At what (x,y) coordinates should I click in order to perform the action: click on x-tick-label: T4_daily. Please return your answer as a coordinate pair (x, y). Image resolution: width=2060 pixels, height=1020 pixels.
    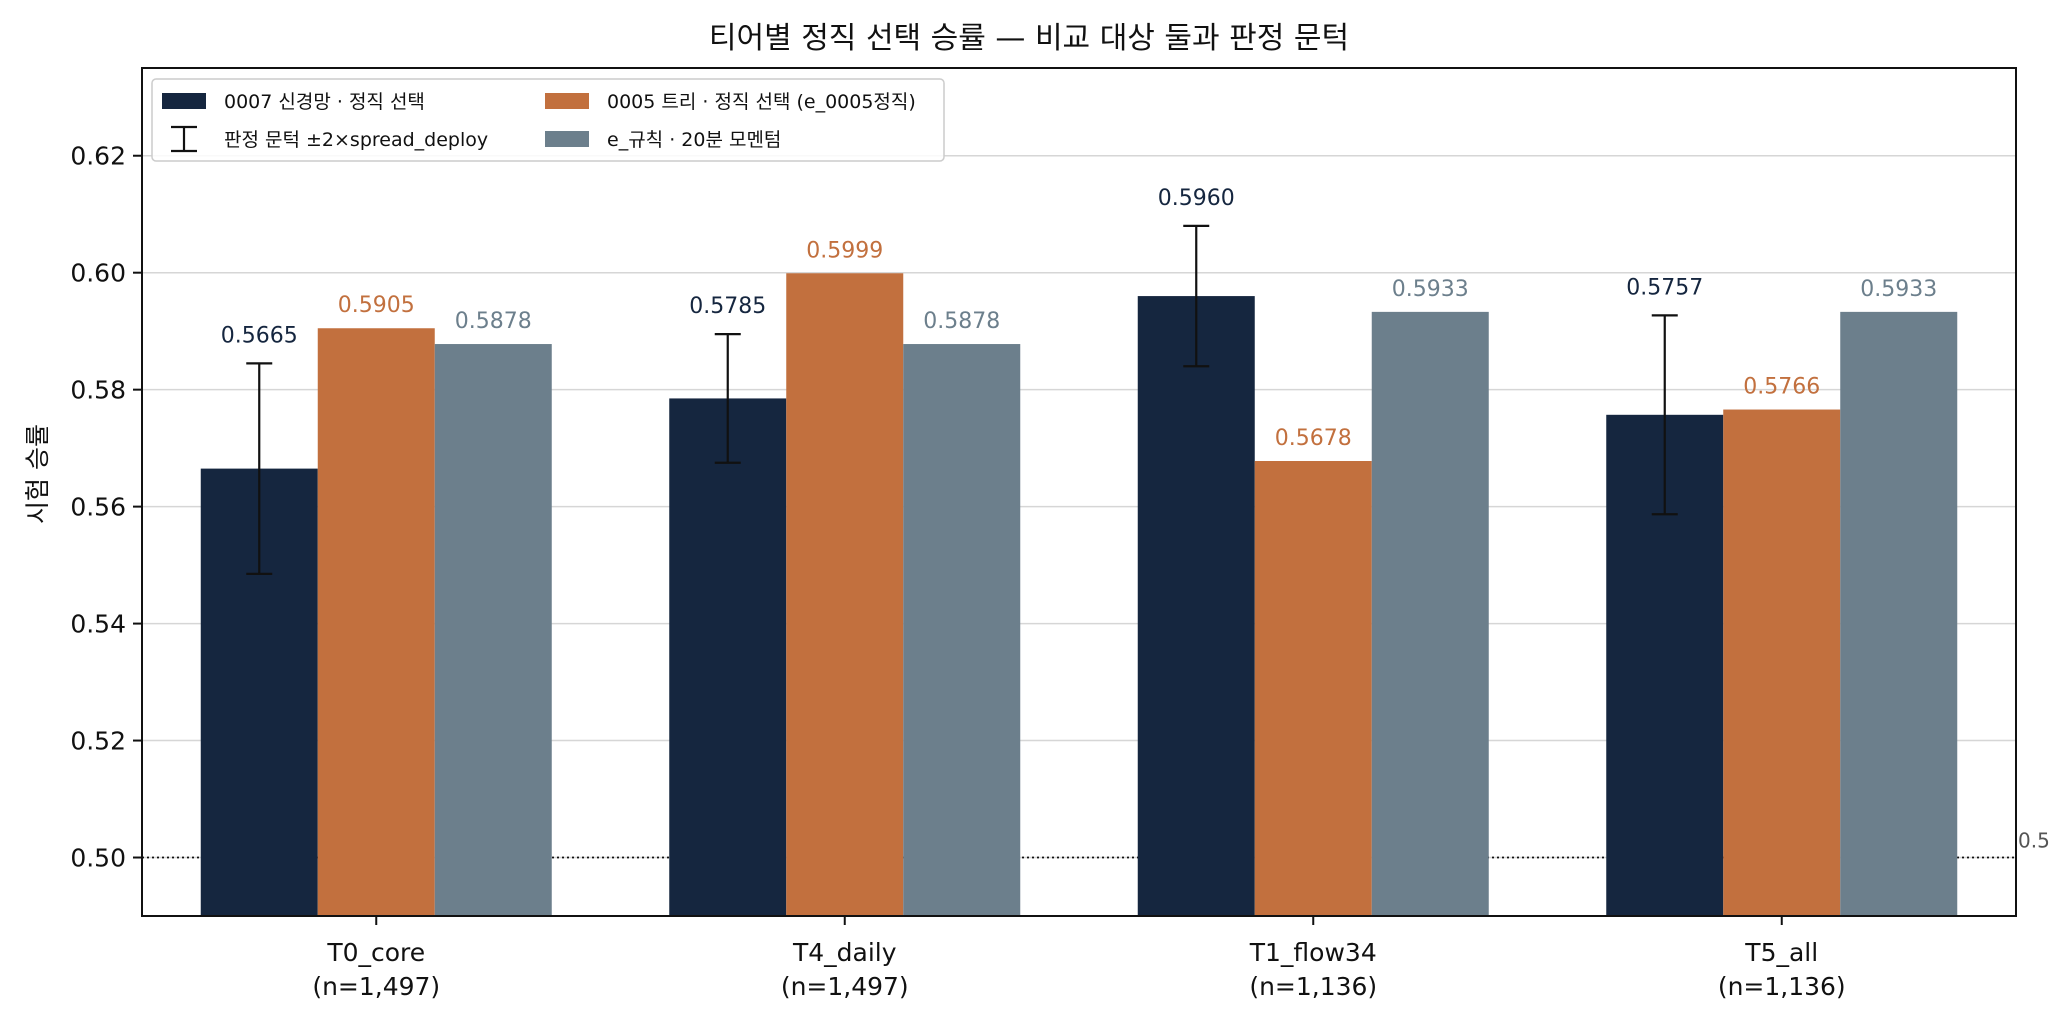
    Looking at the image, I should click on (844, 952).